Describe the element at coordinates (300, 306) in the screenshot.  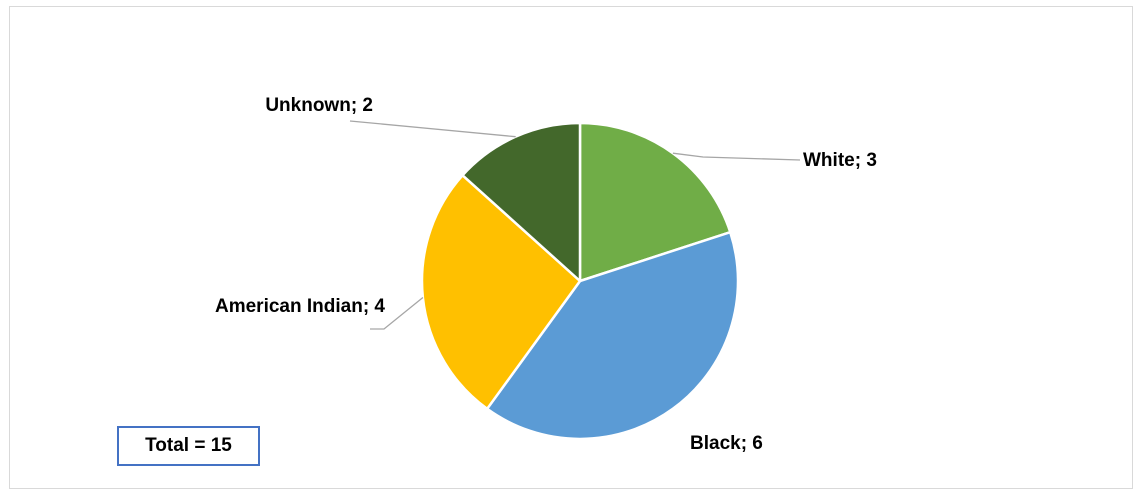
I see `data-label-american-indian: American Indian; 4` at that location.